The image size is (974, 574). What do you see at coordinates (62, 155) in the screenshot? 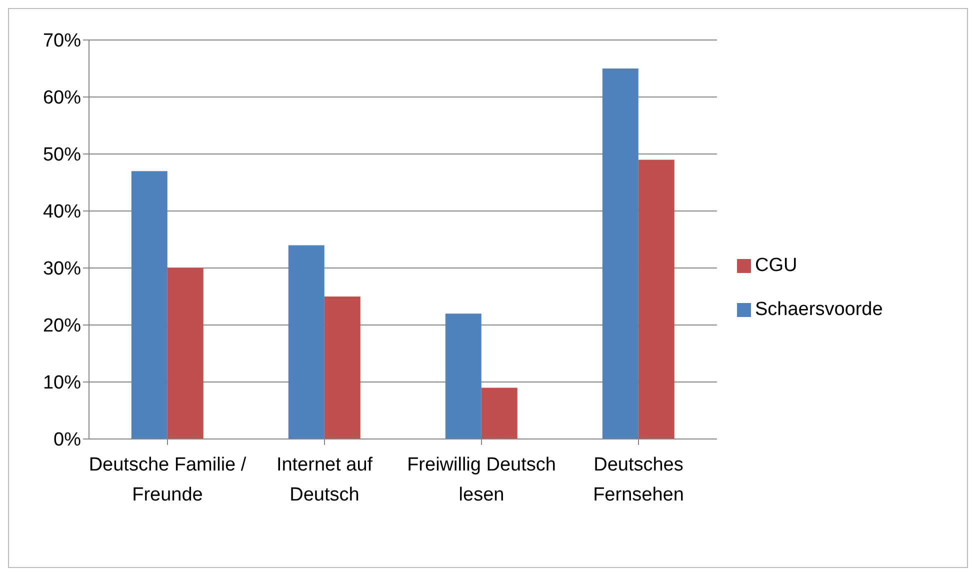
I see `y-tick-label: 50%` at bounding box center [62, 155].